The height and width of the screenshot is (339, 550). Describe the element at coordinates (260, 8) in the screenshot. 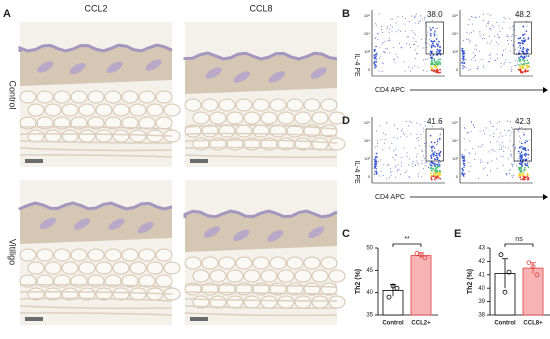

I see `column-header: CCL8` at that location.